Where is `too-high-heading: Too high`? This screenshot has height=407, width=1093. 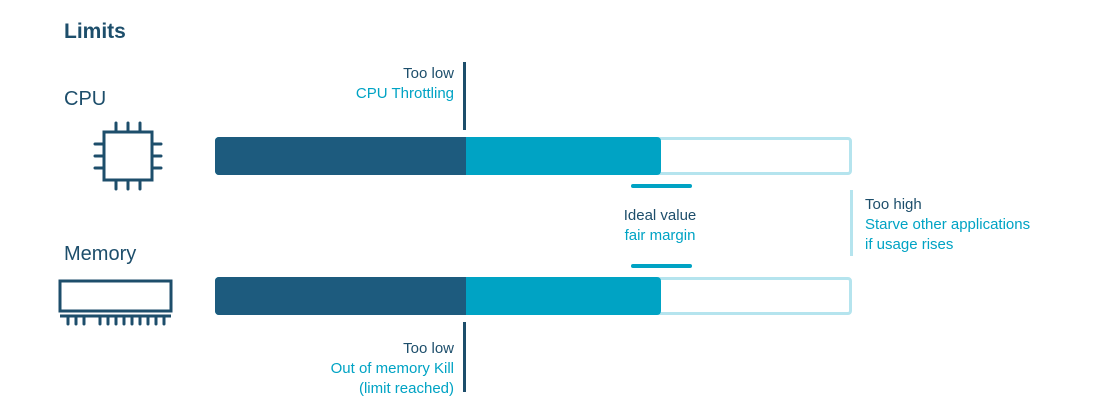 too-high-heading: Too high is located at coordinates (893, 204).